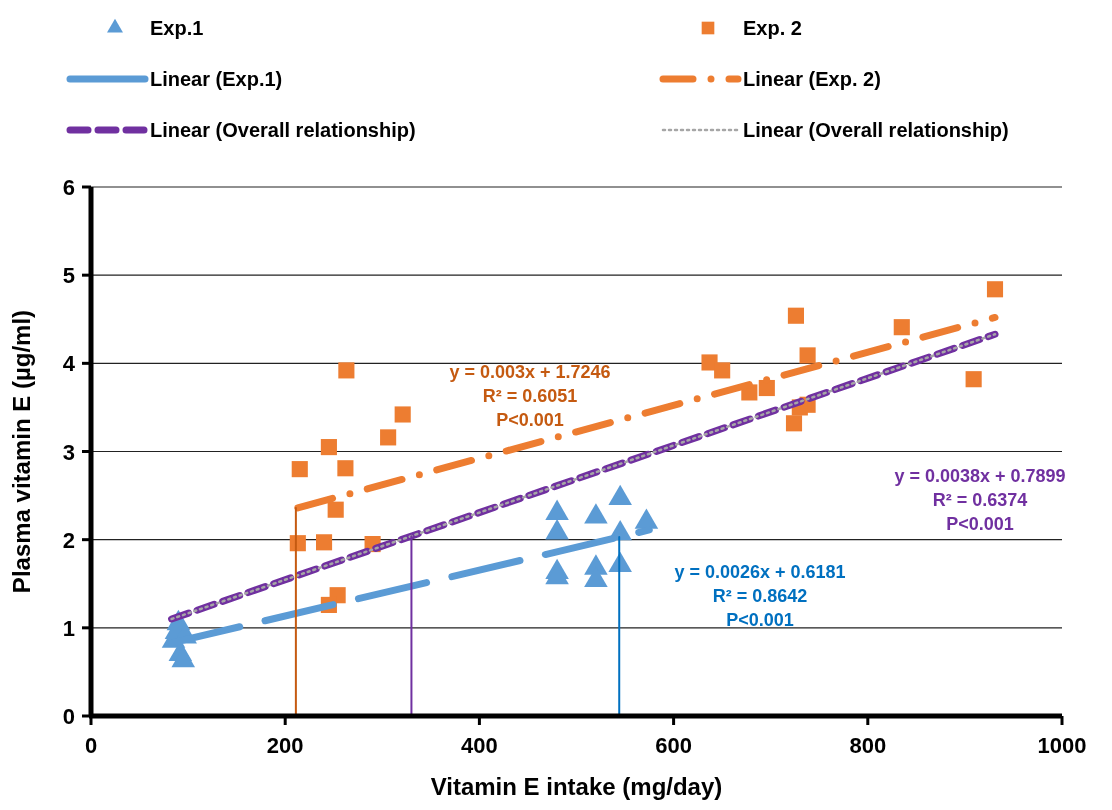 The height and width of the screenshot is (810, 1112). Describe the element at coordinates (673, 745) in the screenshot. I see `x-tick-label: 600` at that location.